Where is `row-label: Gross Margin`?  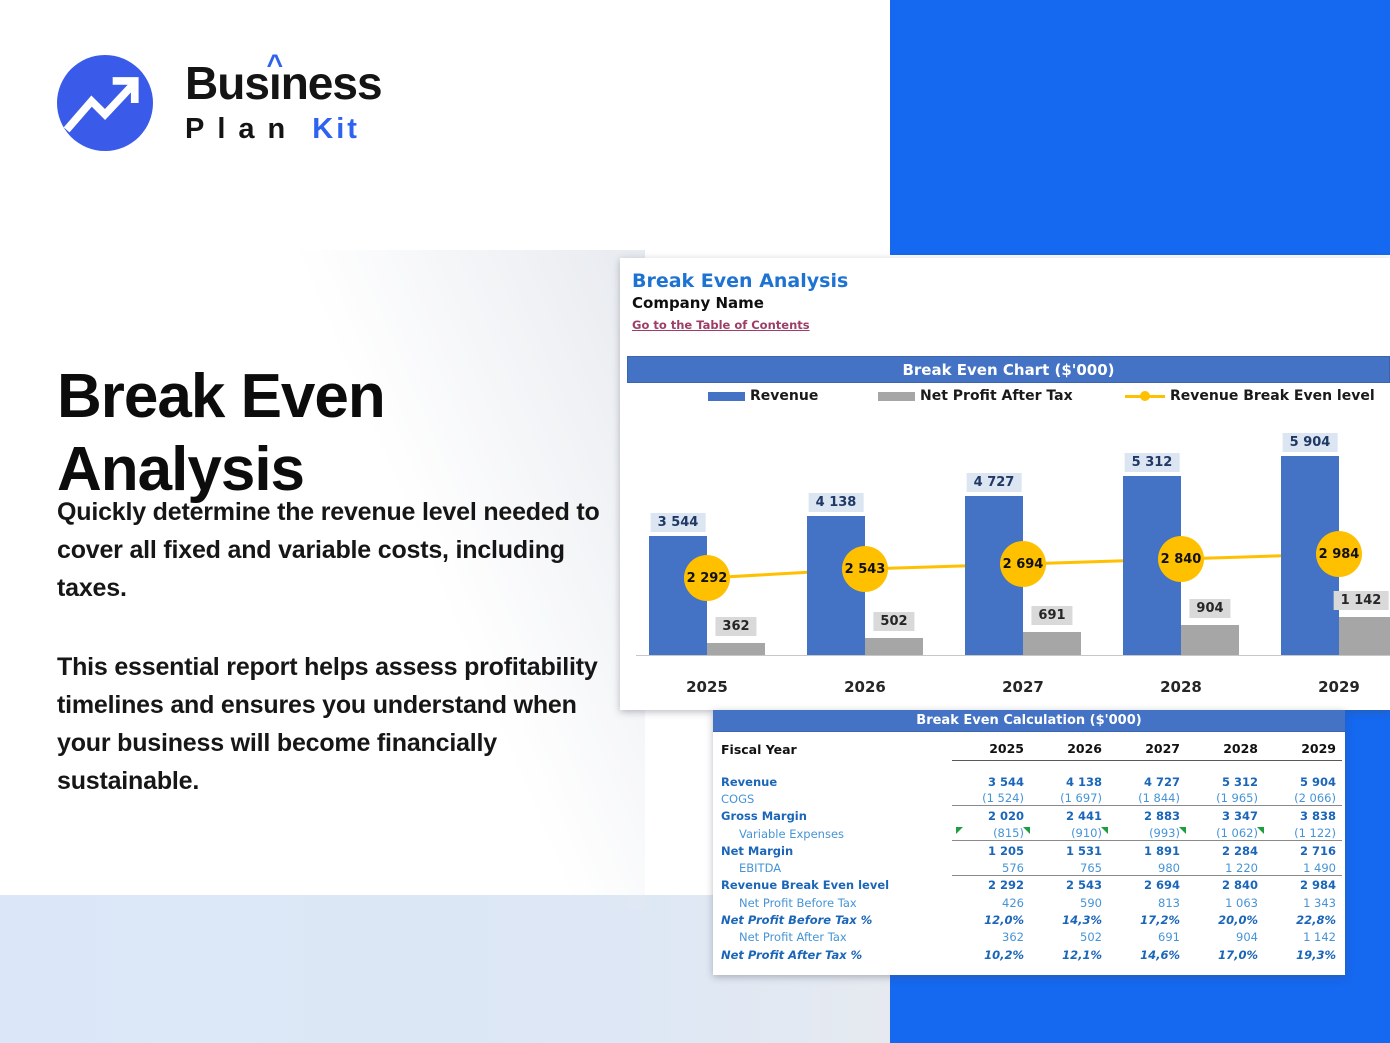
row-label: Gross Margin is located at coordinates (764, 816).